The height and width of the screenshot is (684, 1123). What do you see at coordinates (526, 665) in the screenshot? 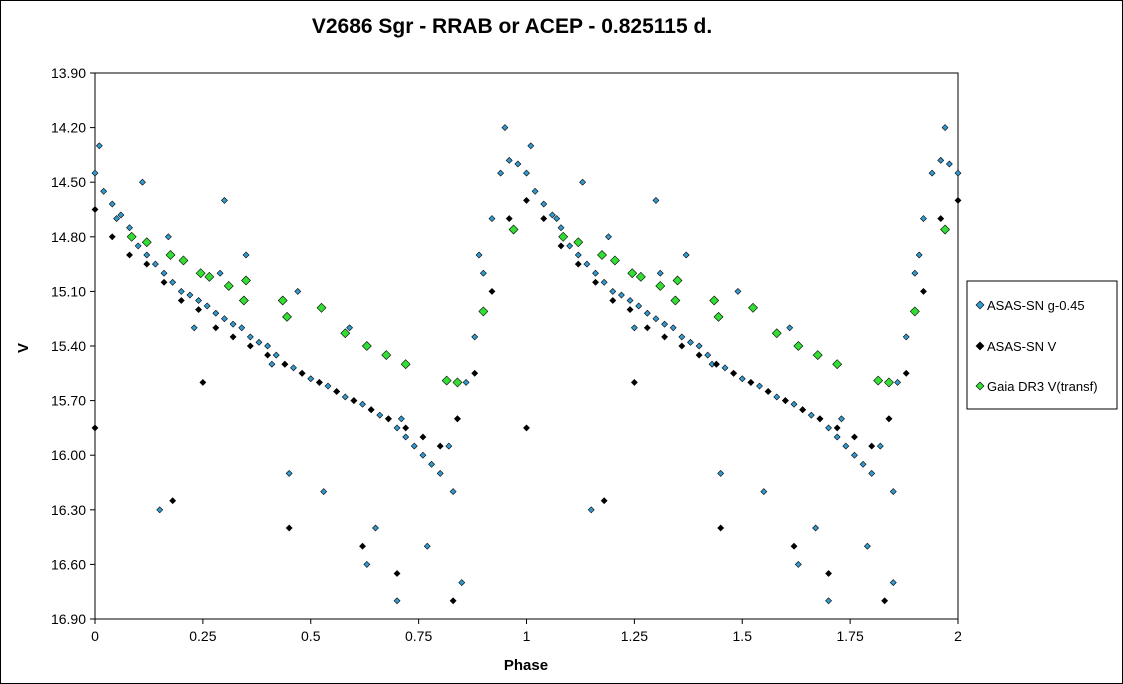
I see `x-axis-title: Phase` at bounding box center [526, 665].